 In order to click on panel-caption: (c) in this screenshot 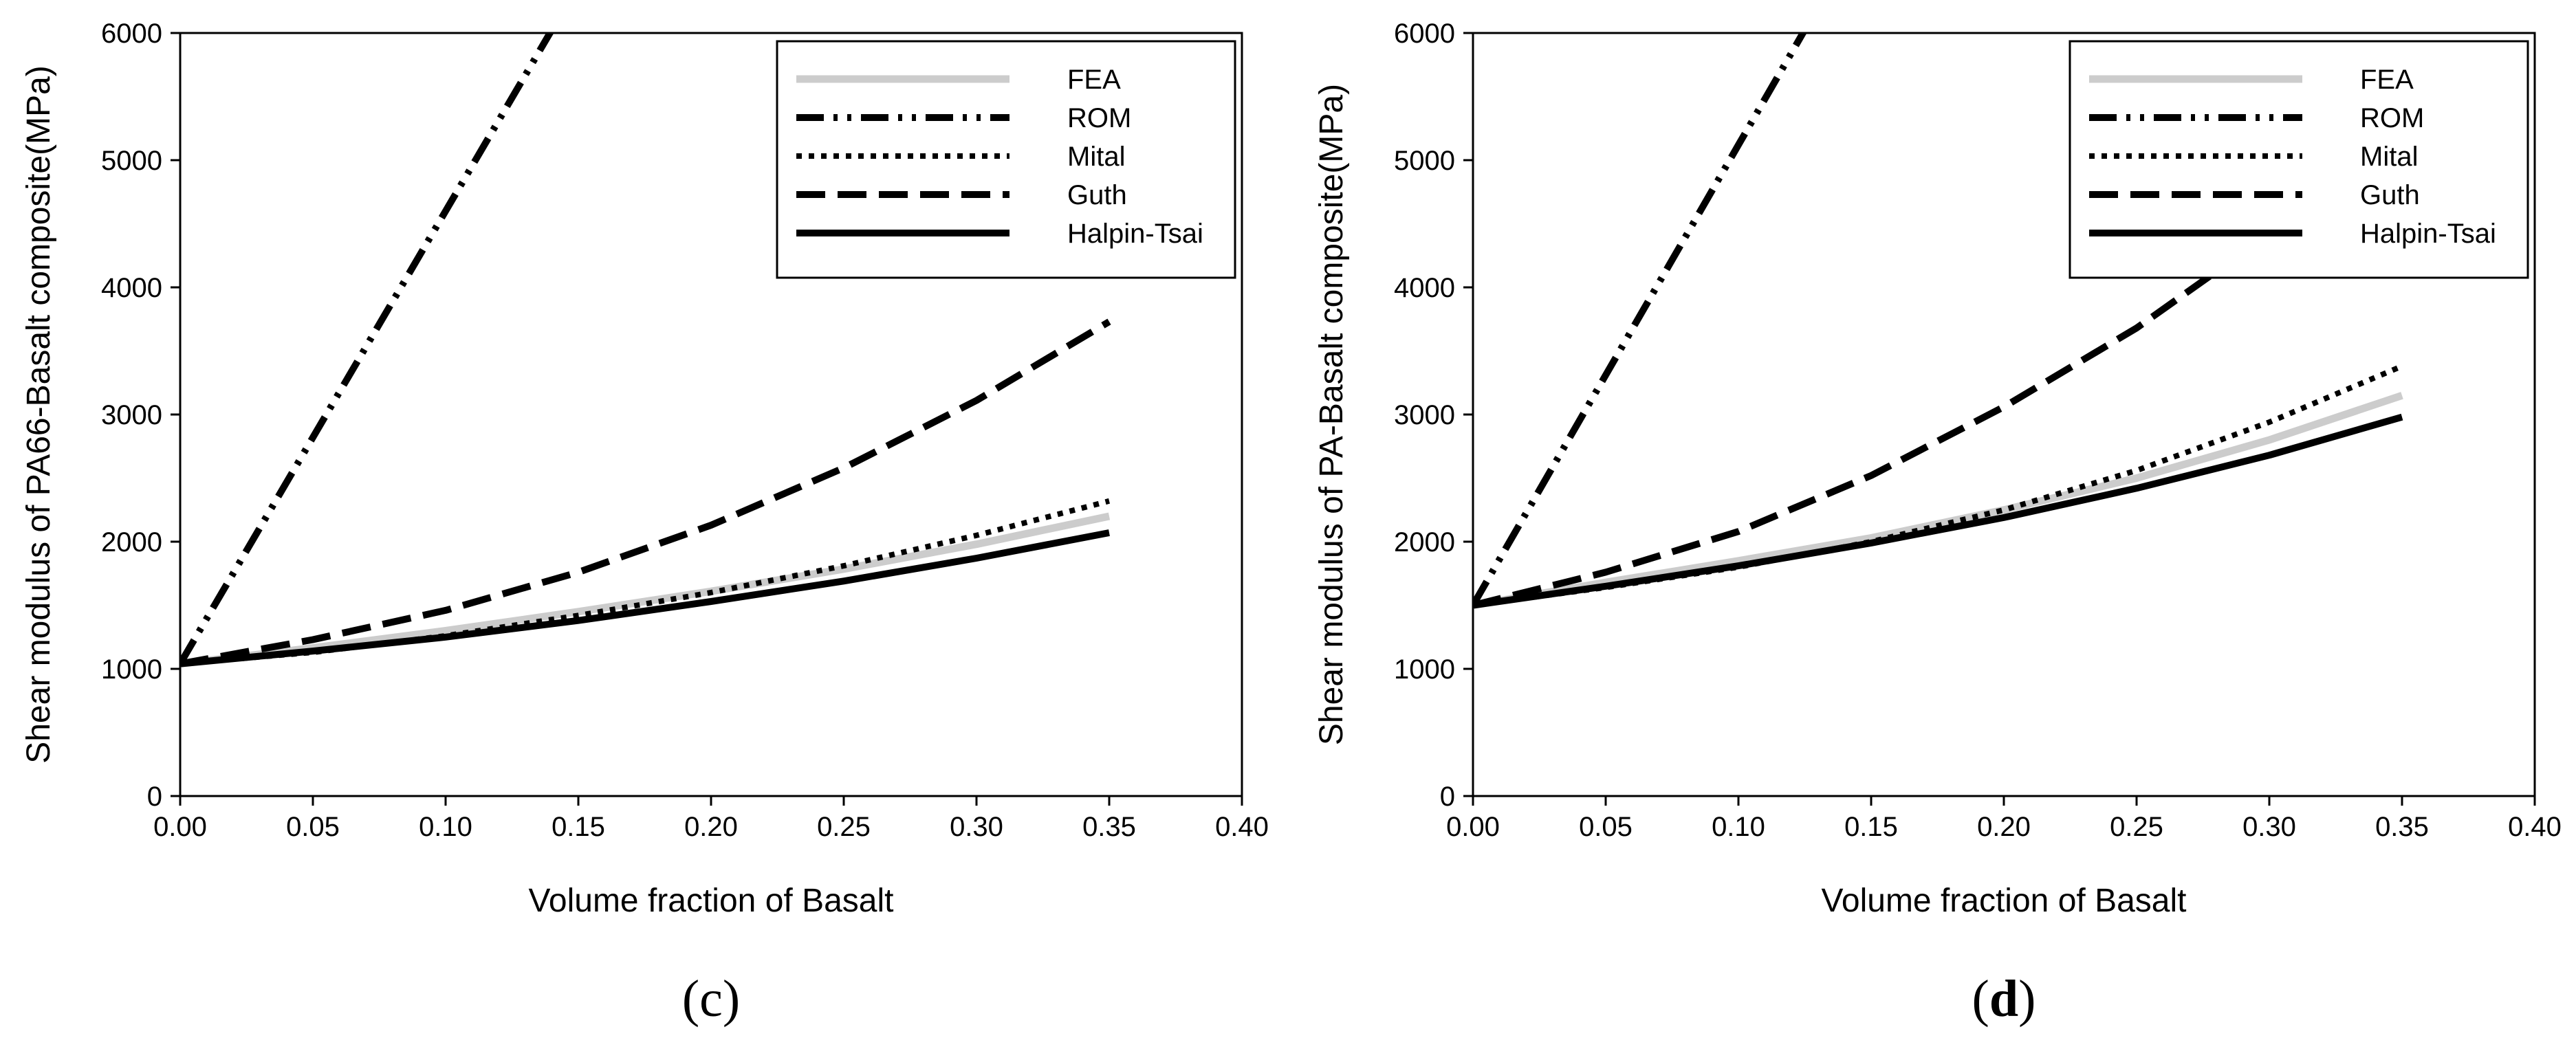, I will do `click(711, 999)`.